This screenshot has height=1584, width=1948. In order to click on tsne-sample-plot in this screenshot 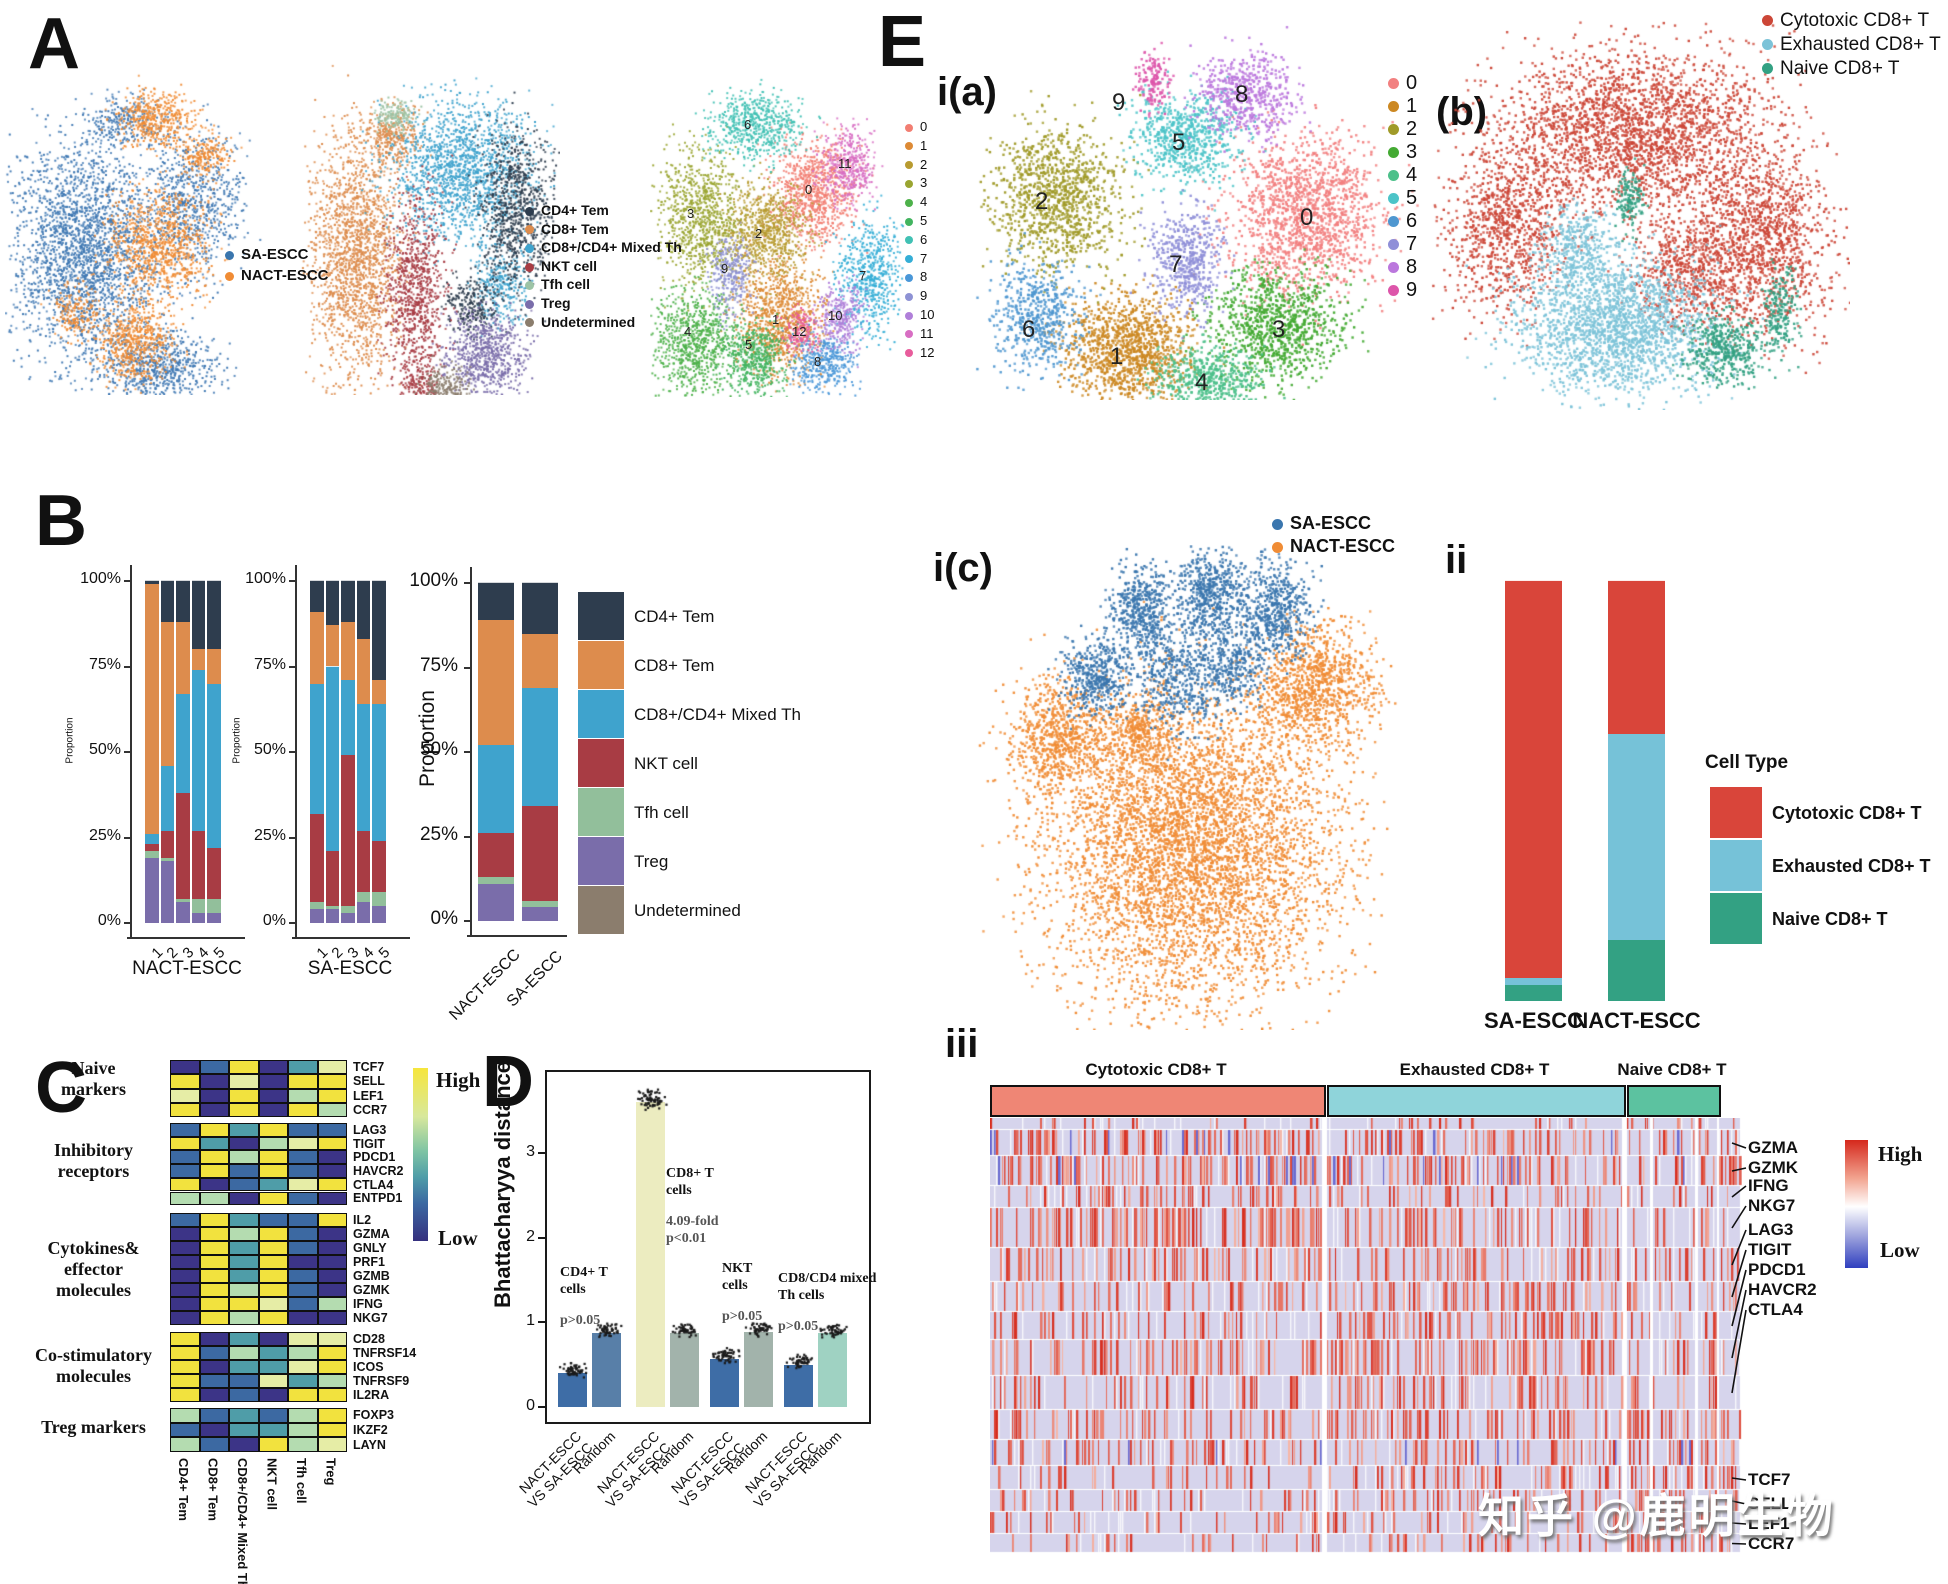, I will do `click(150, 227)`.